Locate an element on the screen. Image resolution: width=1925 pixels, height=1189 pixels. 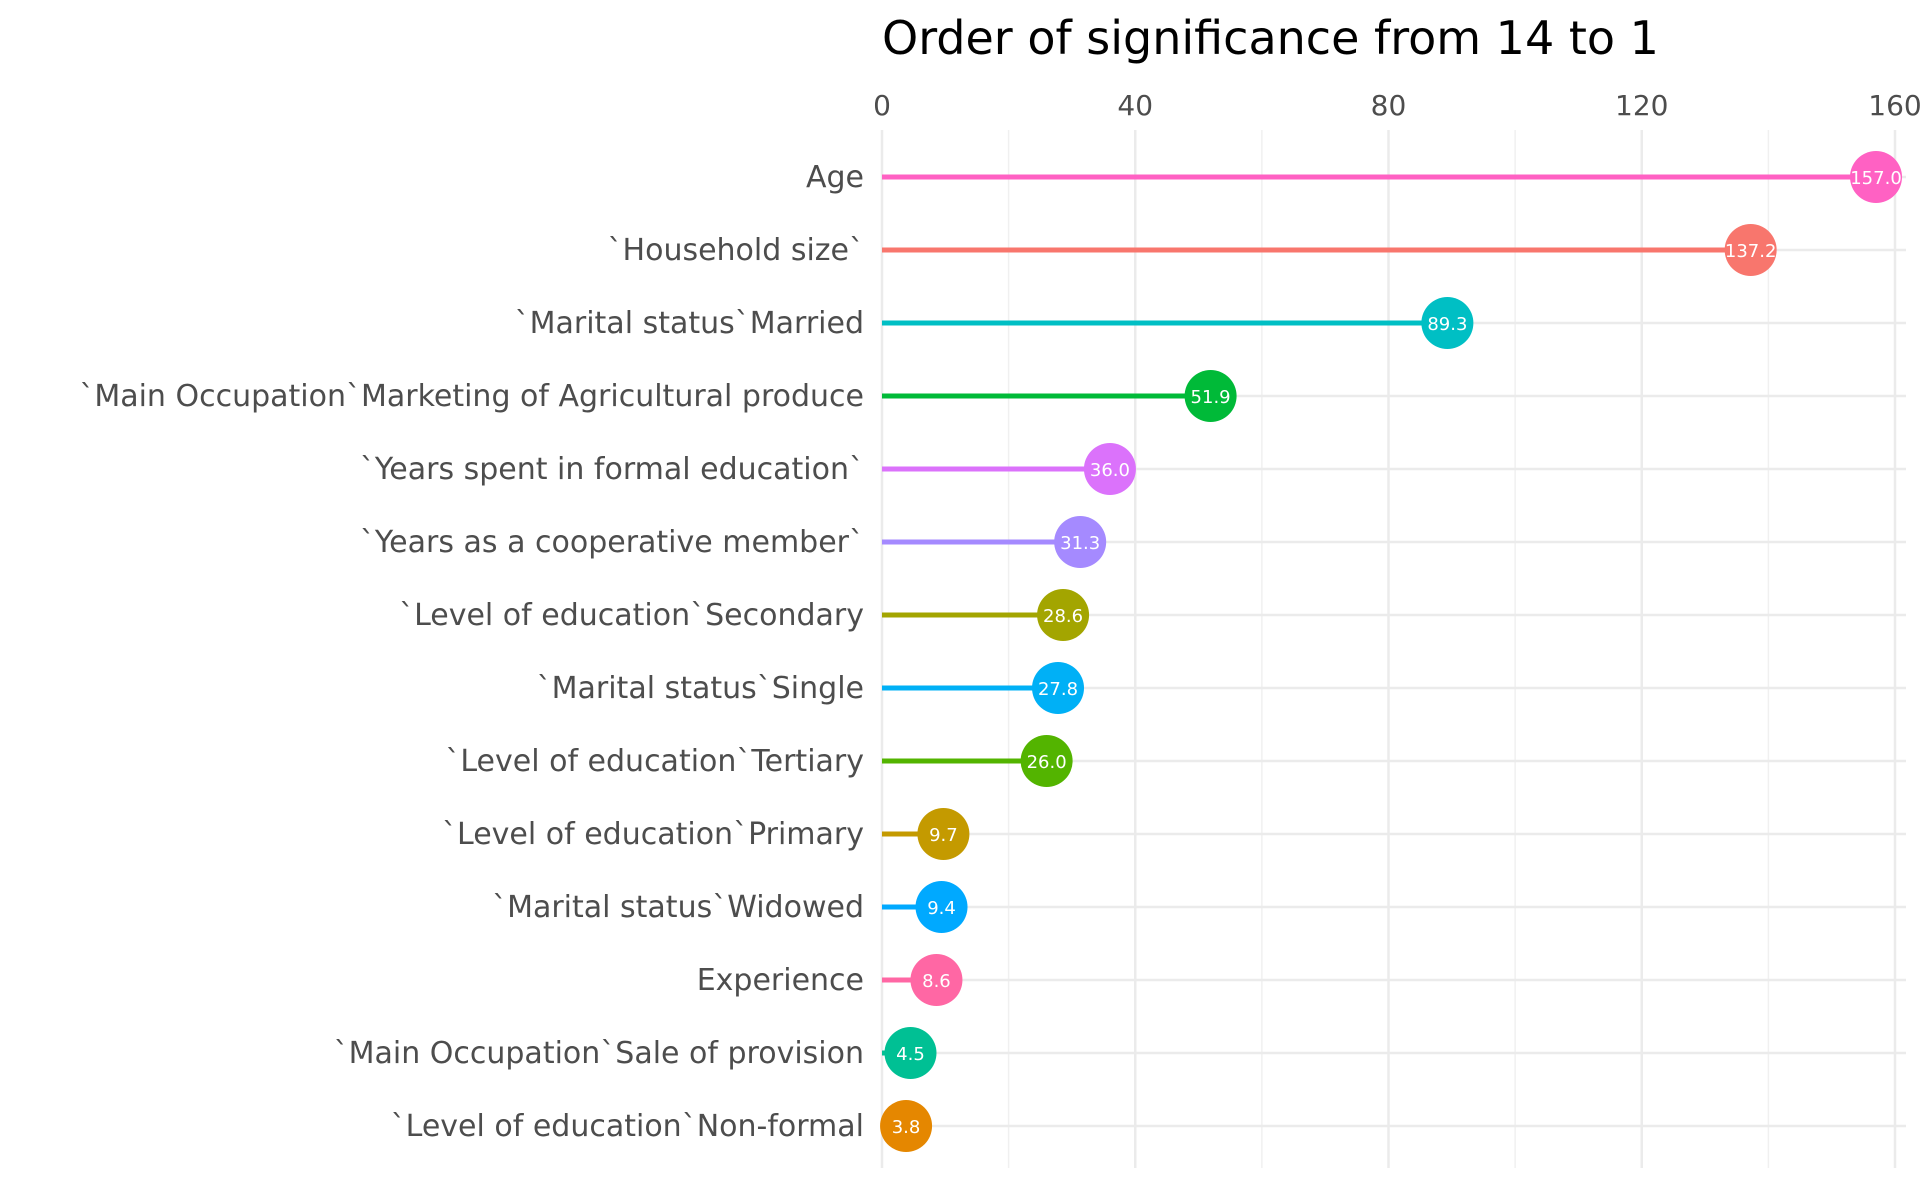
data-label: 89.3 is located at coordinates (1447, 324).